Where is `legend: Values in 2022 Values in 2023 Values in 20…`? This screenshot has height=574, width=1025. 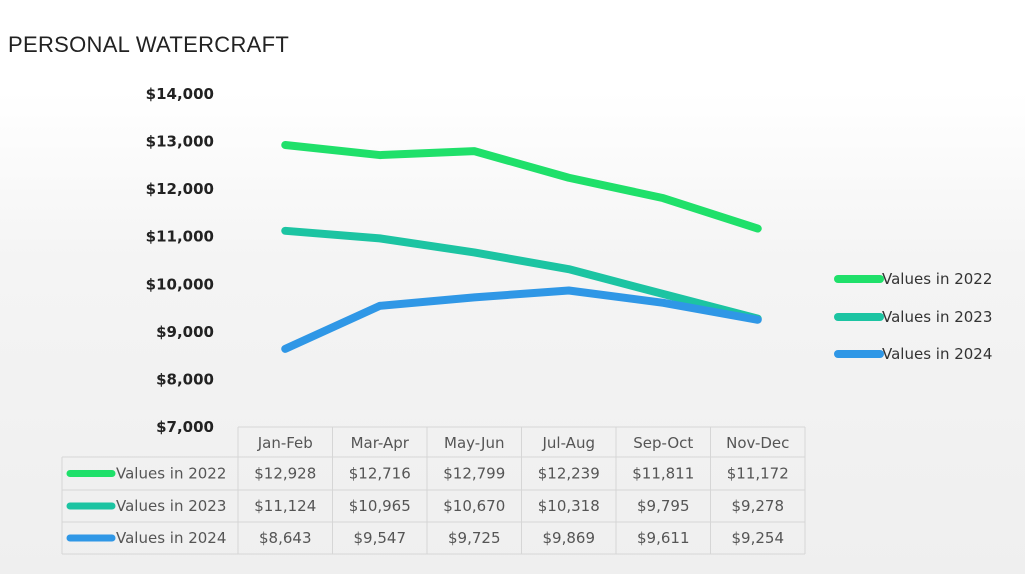 legend: Values in 2022 Values in 2023 Values in 20… is located at coordinates (913, 316).